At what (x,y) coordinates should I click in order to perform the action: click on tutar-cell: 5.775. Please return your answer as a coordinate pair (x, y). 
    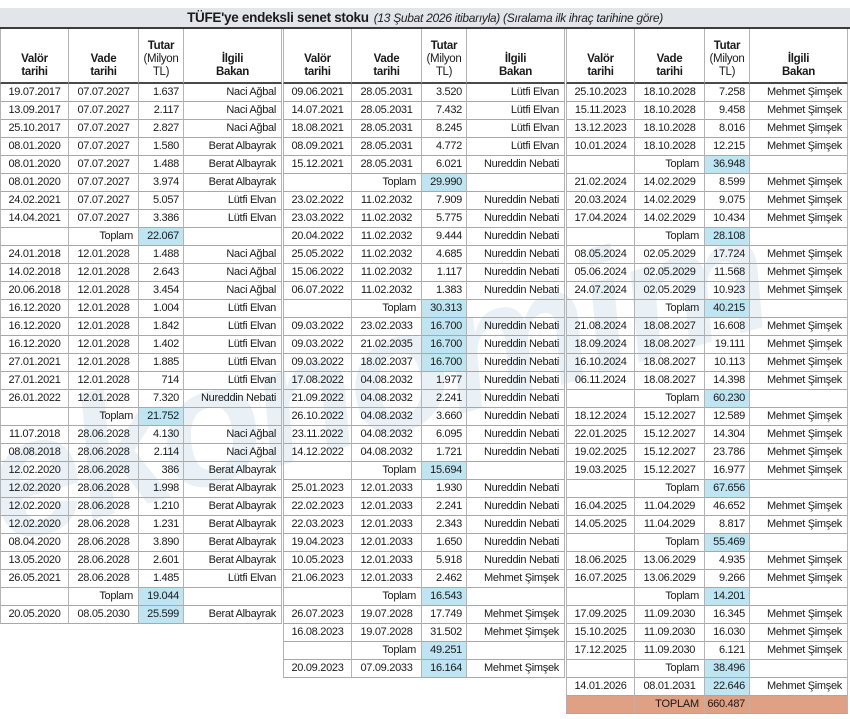
    Looking at the image, I should click on (443, 219).